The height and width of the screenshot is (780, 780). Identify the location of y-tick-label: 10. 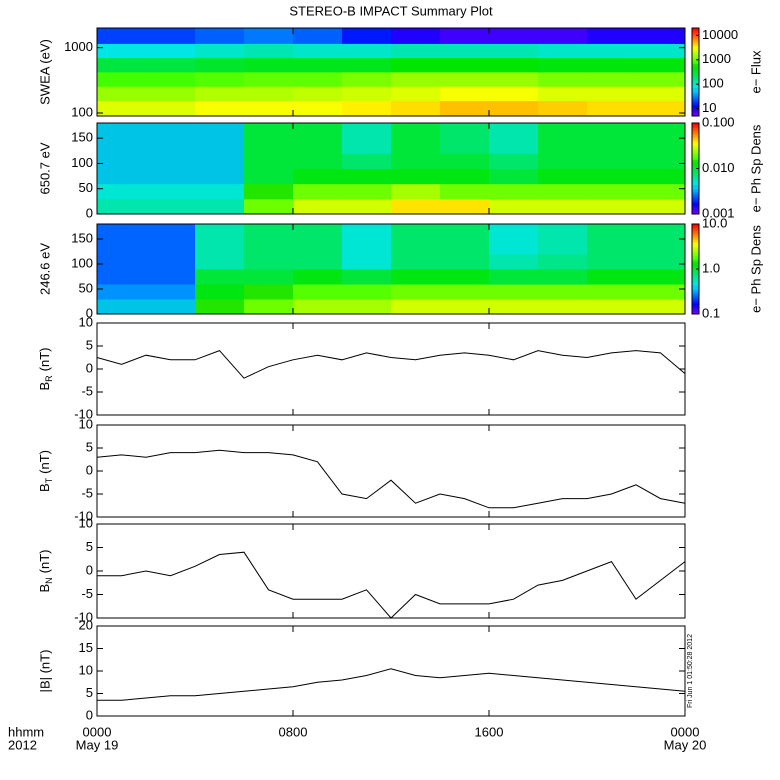
(86, 321).